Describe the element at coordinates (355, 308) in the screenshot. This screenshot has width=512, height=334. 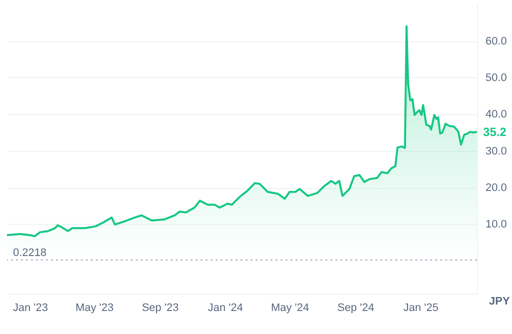
I see `x-tick-label: Sep '24` at that location.